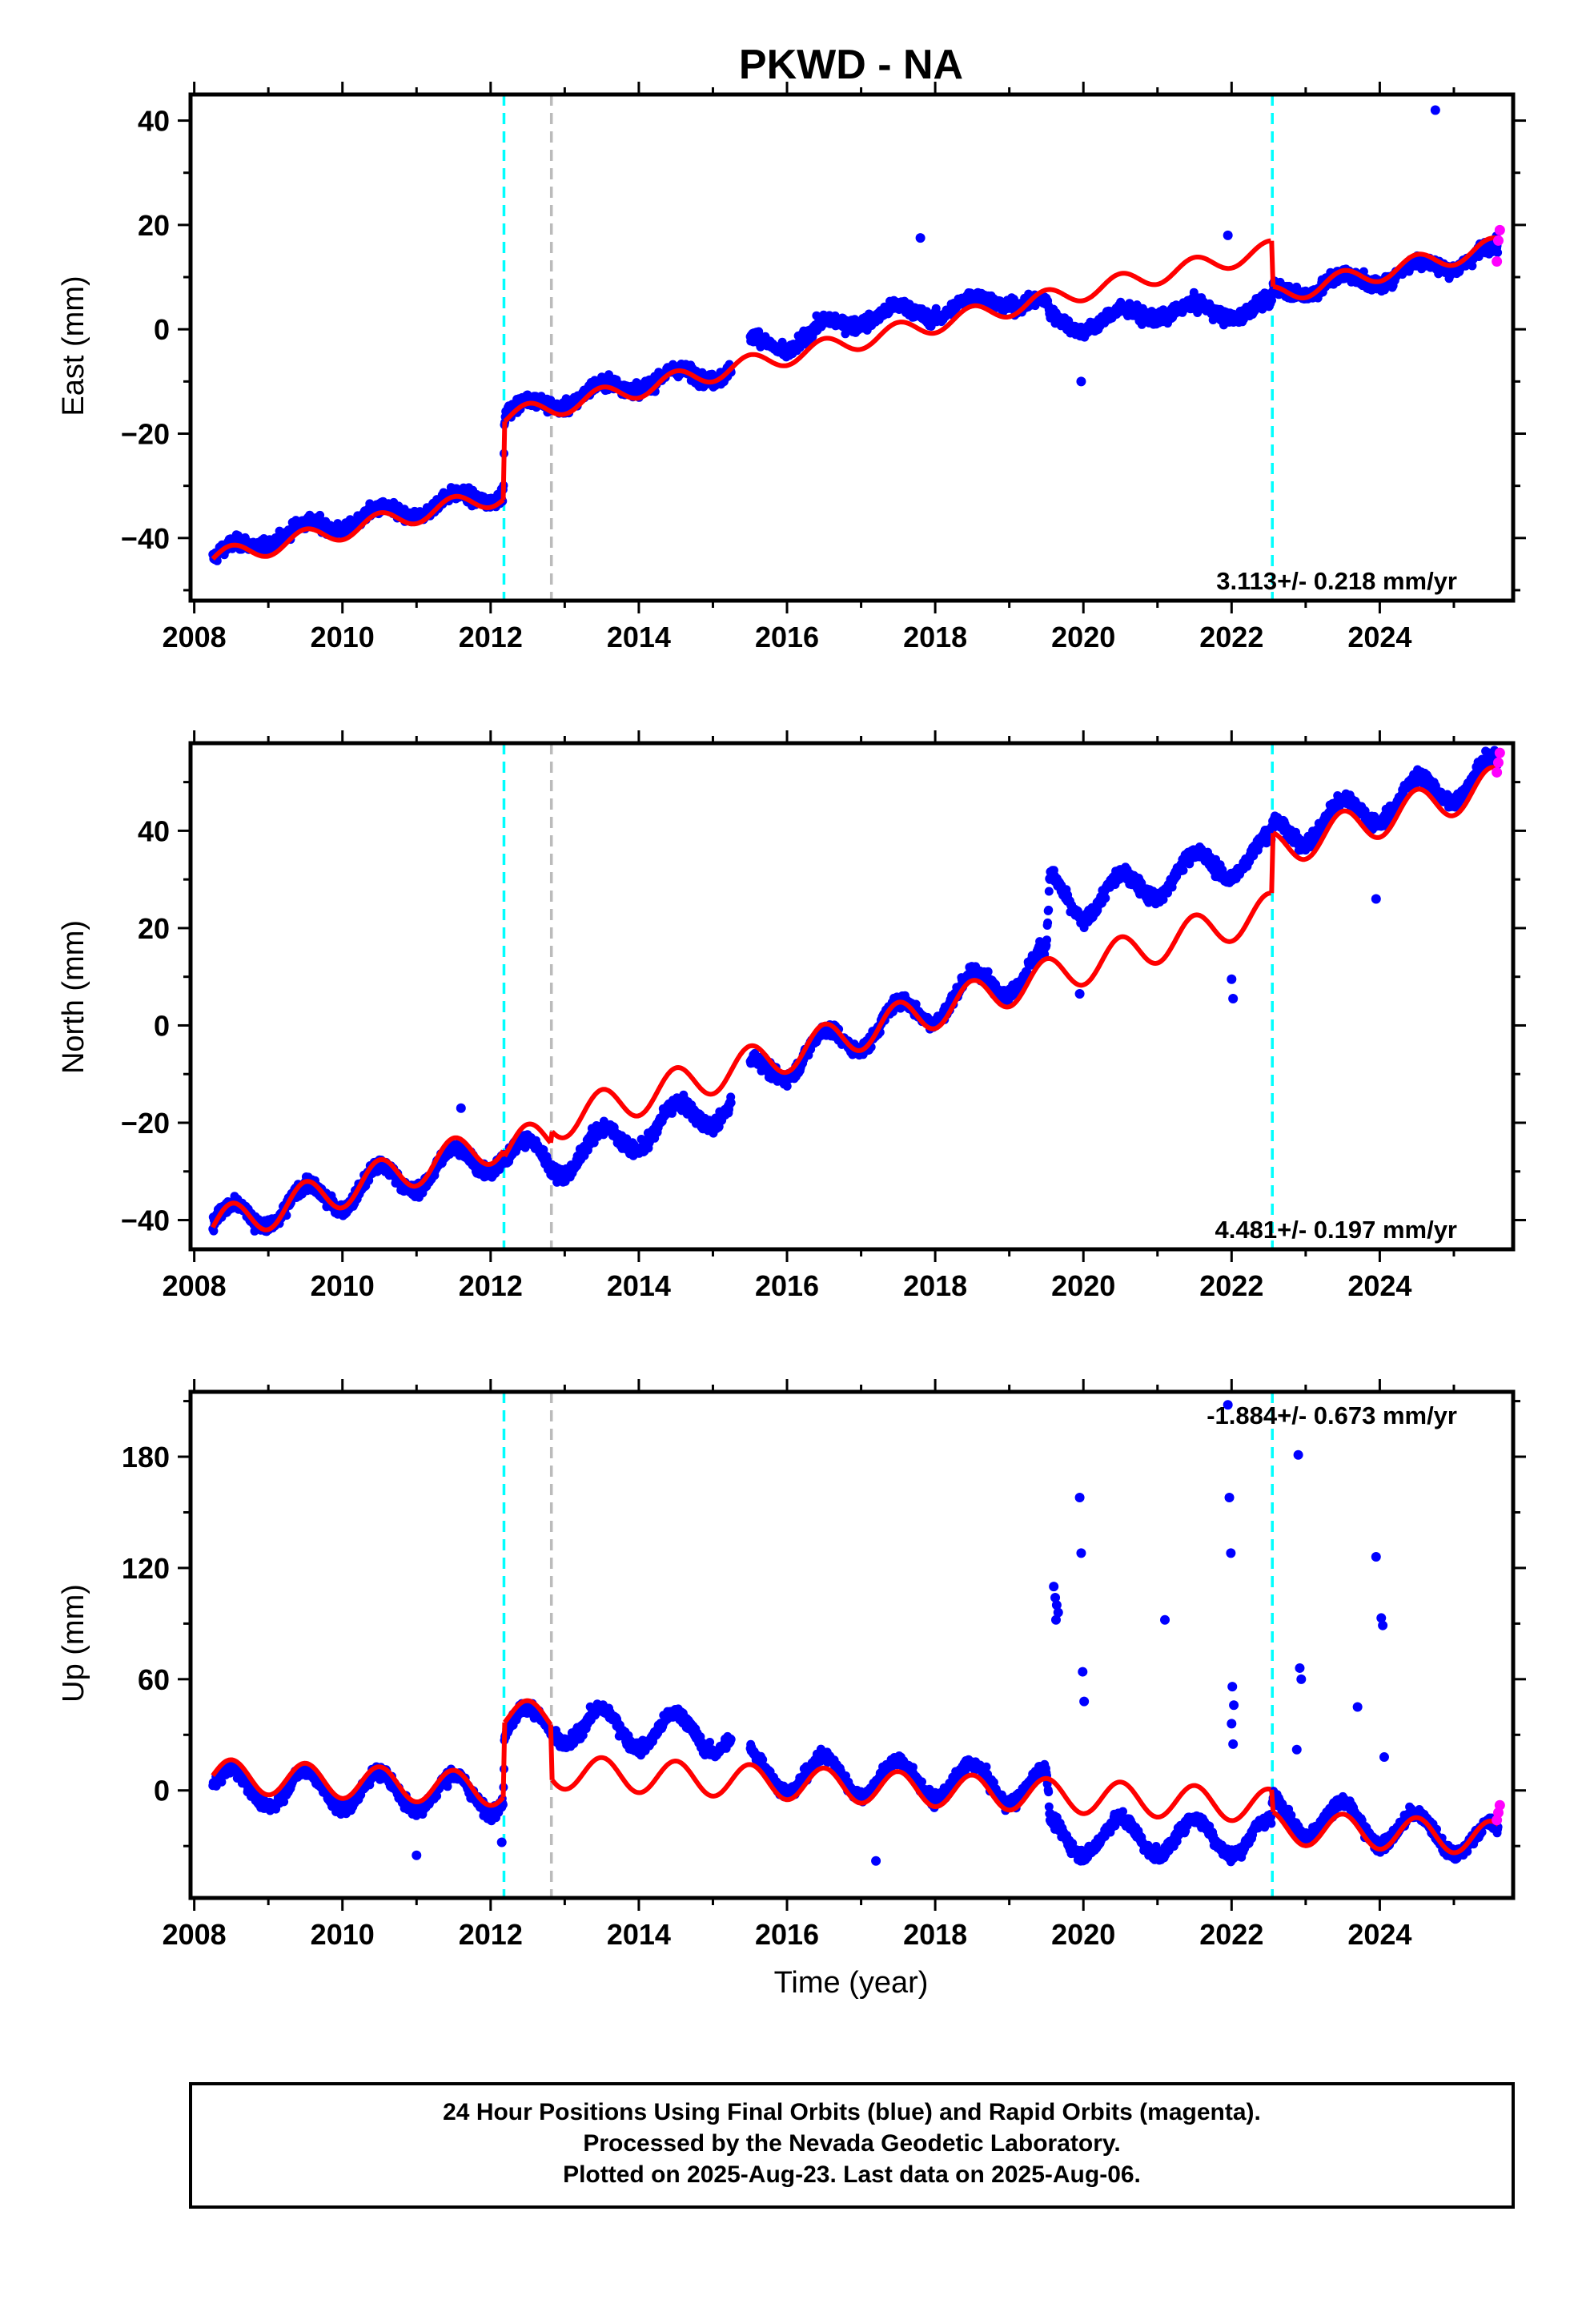  Describe the element at coordinates (145, 434) in the screenshot. I see `east-y-tick-label: −20` at that location.